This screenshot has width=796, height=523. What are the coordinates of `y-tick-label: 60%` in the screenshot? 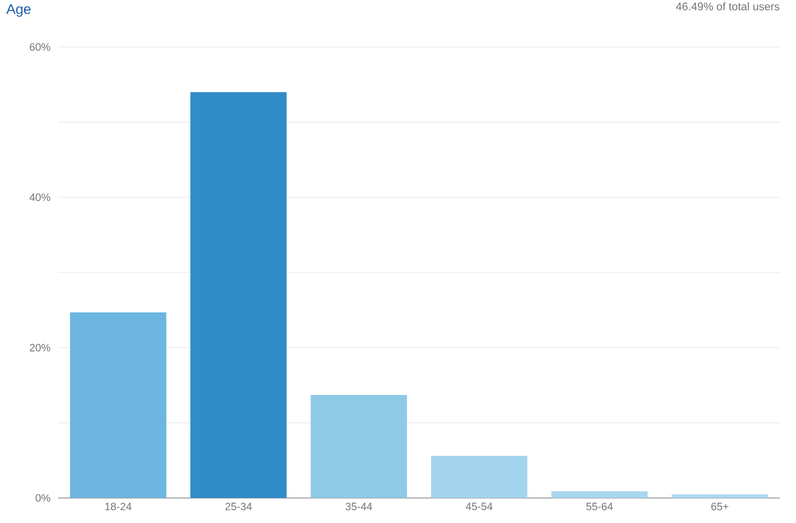 It's located at (40, 47).